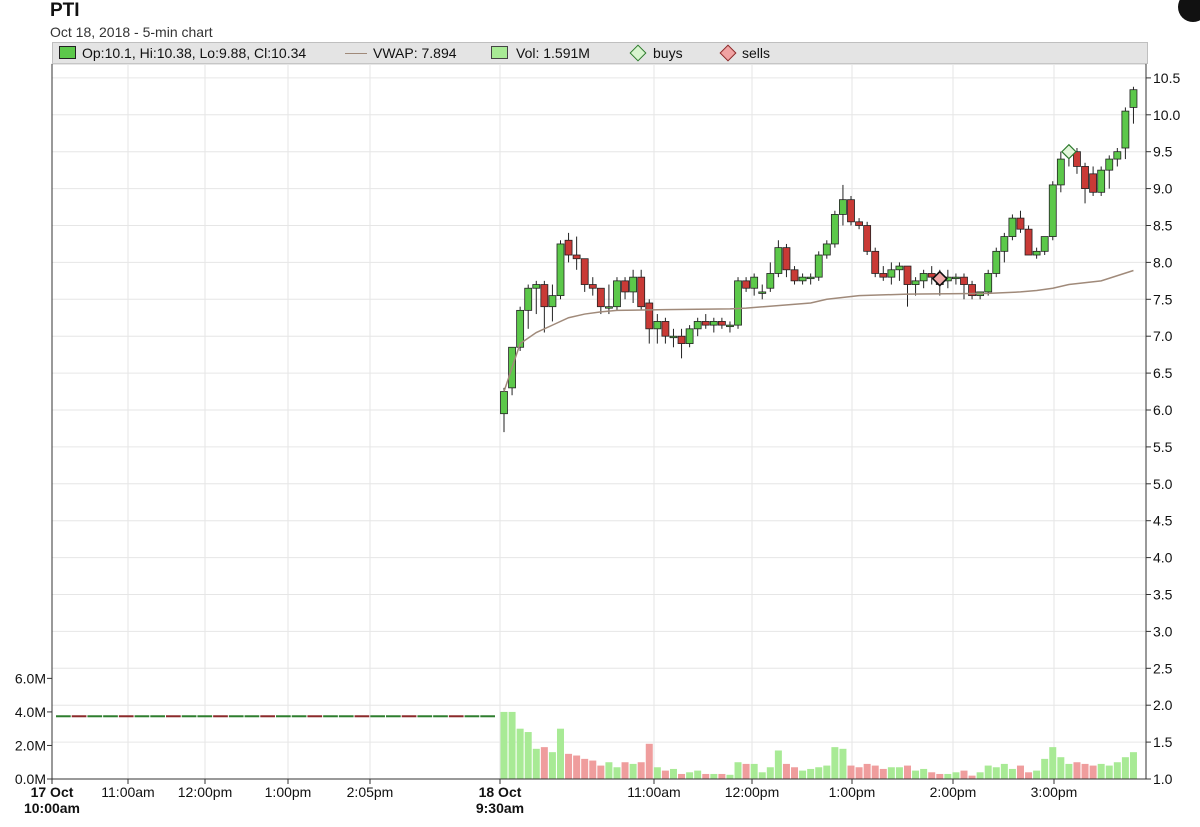  What do you see at coordinates (1163, 521) in the screenshot?
I see `price-tick-label: 4.5` at bounding box center [1163, 521].